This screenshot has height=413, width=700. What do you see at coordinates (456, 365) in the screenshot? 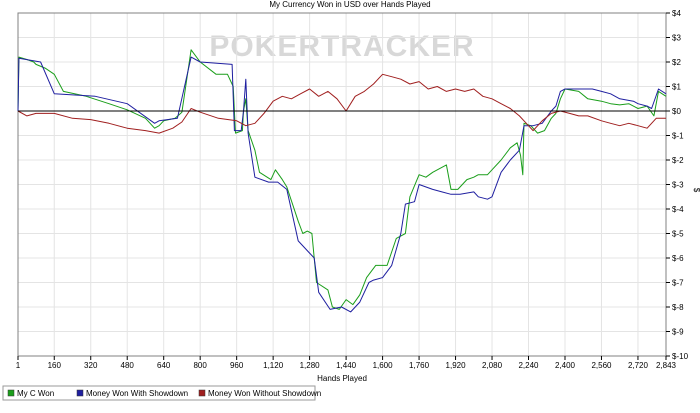
I see `x-tick-label: 1,920` at bounding box center [456, 365].